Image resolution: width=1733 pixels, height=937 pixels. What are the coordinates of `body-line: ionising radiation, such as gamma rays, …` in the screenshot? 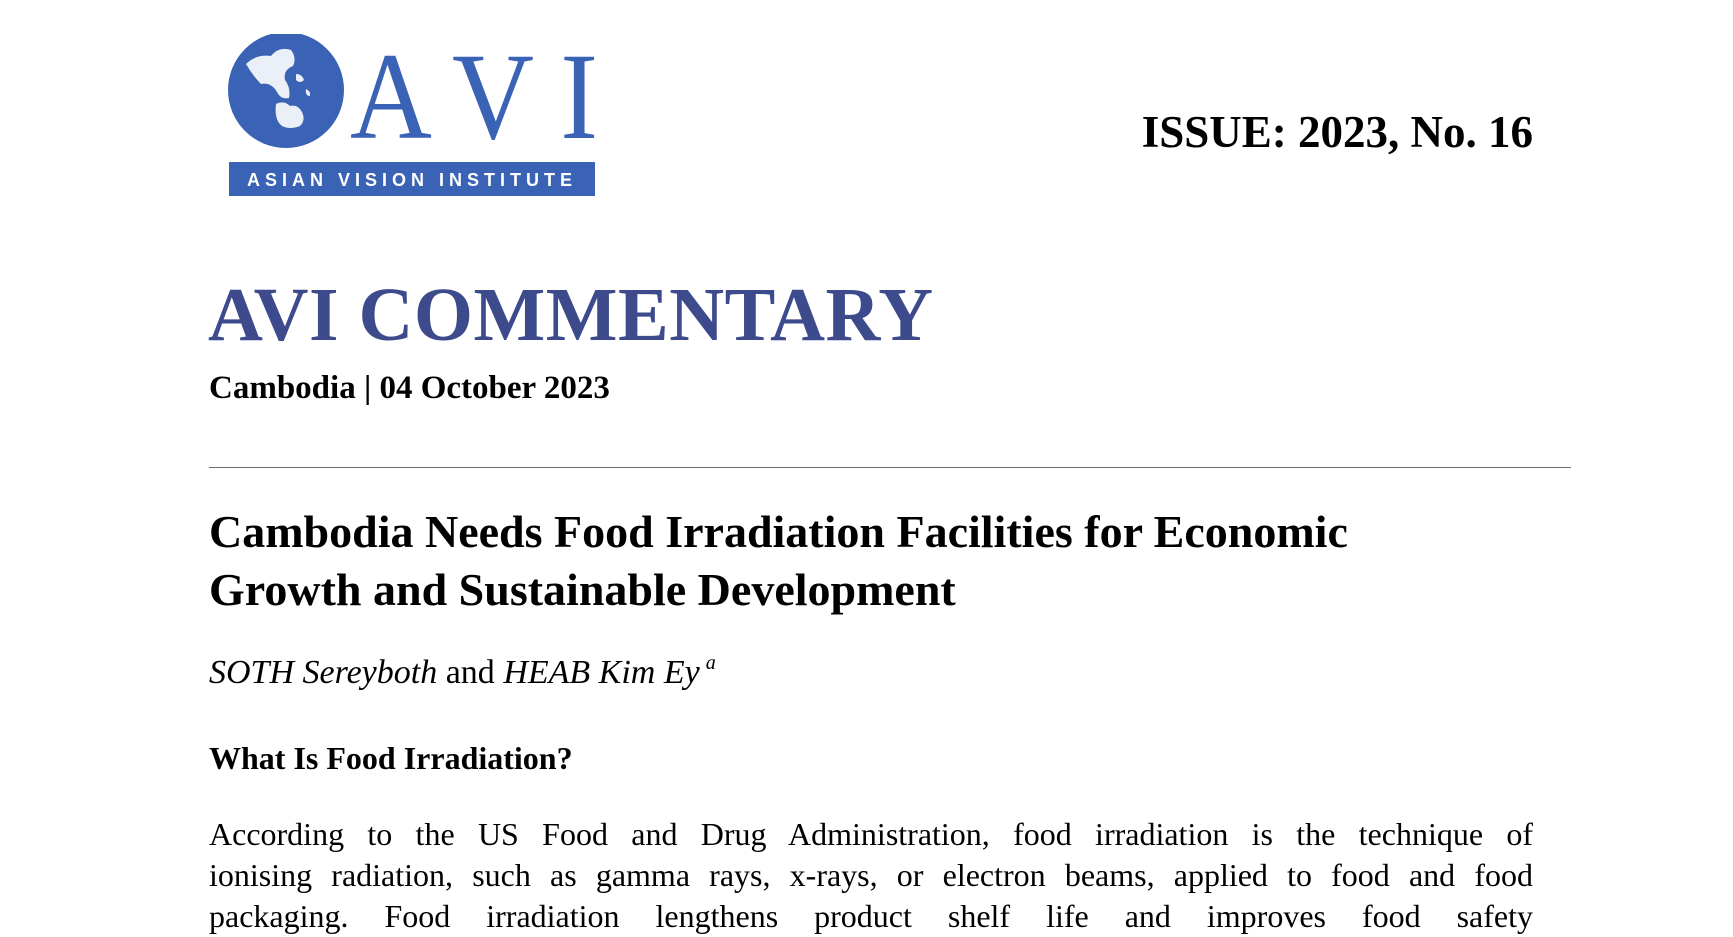 It's located at (871, 875).